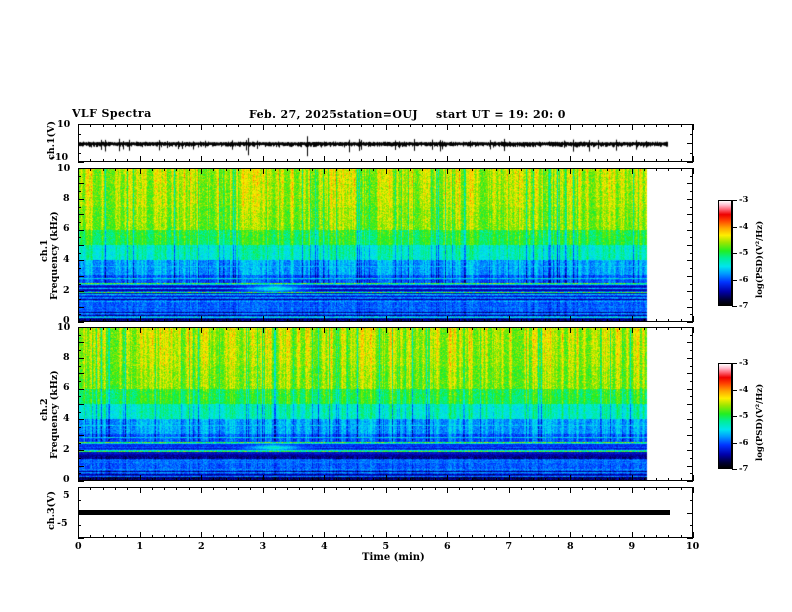  What do you see at coordinates (744, 416) in the screenshot?
I see `colorbar-tick-label--5: -5` at bounding box center [744, 416].